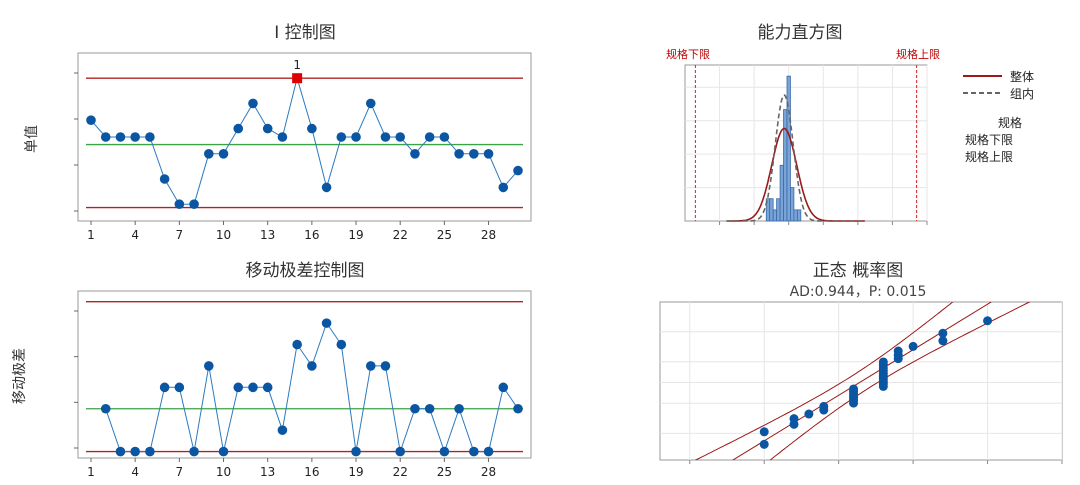  Describe the element at coordinates (355, 235) in the screenshot. I see `i-chart-xtick-label: 19` at that location.